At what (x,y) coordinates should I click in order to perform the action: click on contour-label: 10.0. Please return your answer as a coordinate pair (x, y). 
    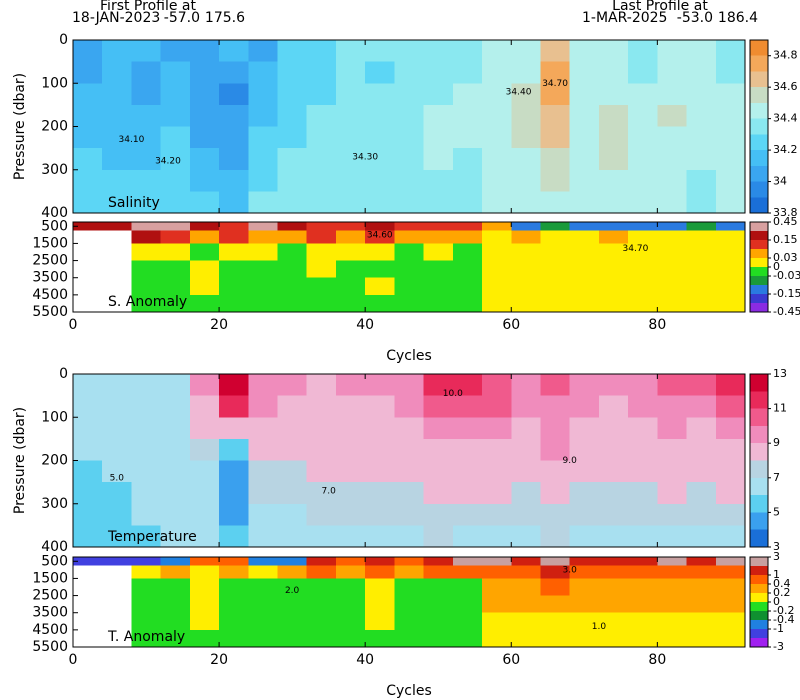
    Looking at the image, I should click on (453, 394).